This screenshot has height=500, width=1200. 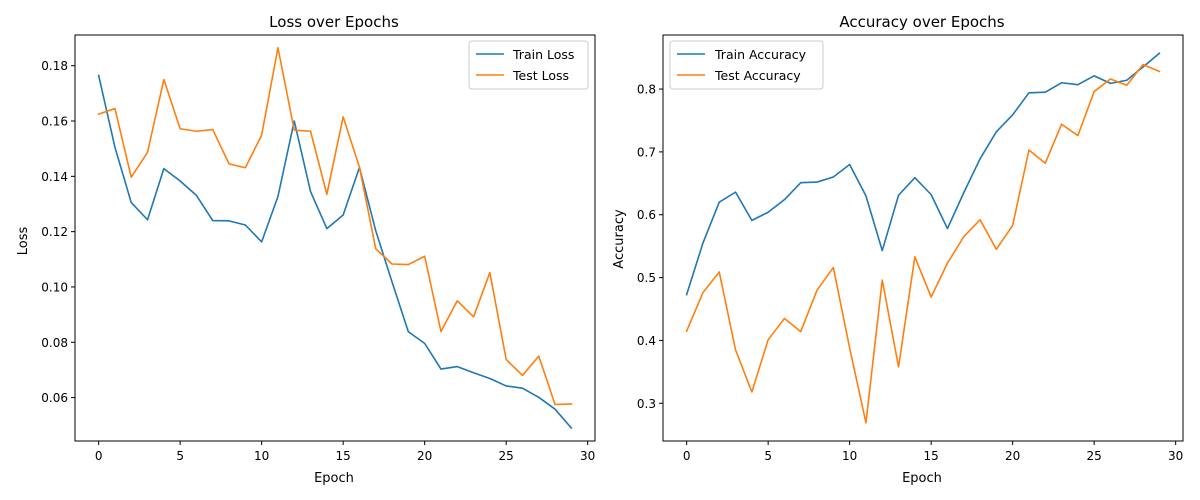 I want to click on accuracy-y-tick-label: 0.6, so click(x=646, y=215).